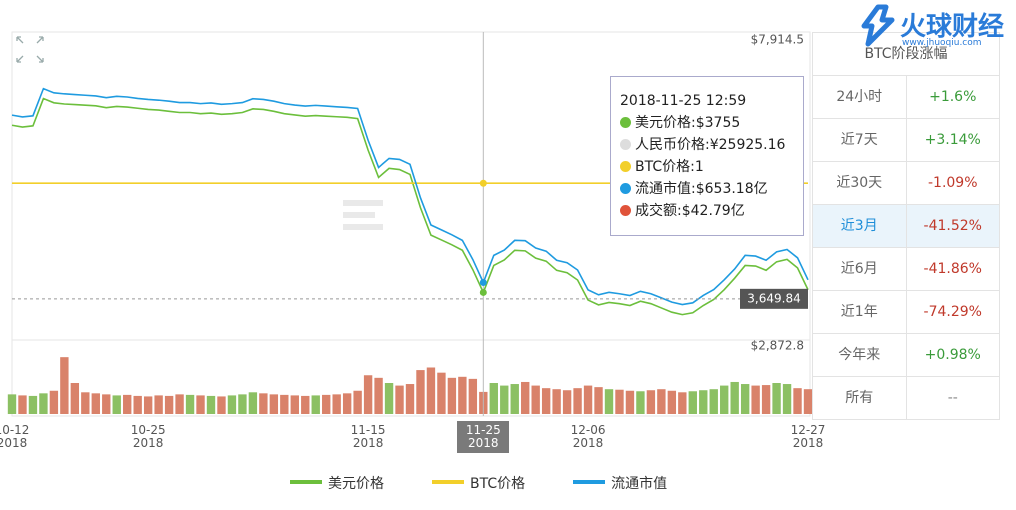 This screenshot has width=1016, height=510. I want to click on period-change: --, so click(952, 398).